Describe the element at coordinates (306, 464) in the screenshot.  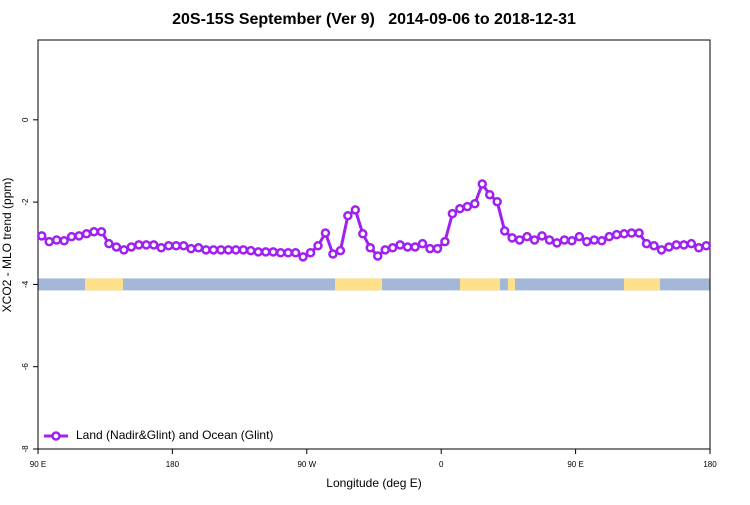
I see `x-tick-label: 90 W` at that location.